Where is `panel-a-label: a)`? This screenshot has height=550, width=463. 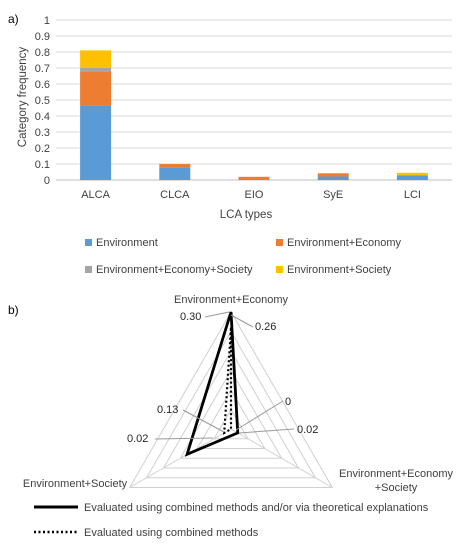 panel-a-label: a) is located at coordinates (13, 19).